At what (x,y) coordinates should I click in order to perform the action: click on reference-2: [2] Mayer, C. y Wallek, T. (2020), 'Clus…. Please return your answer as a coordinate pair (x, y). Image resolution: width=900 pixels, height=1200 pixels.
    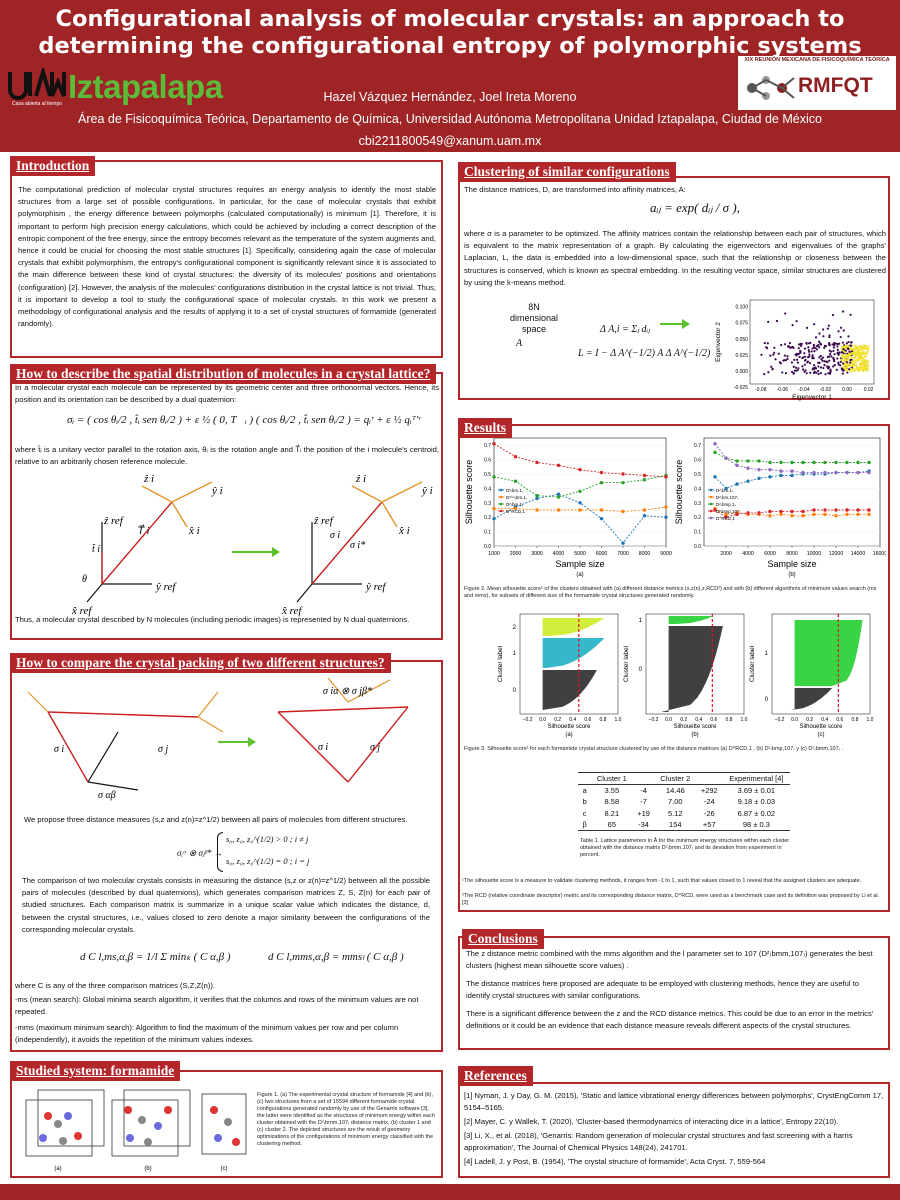
    Looking at the image, I should click on (651, 1121).